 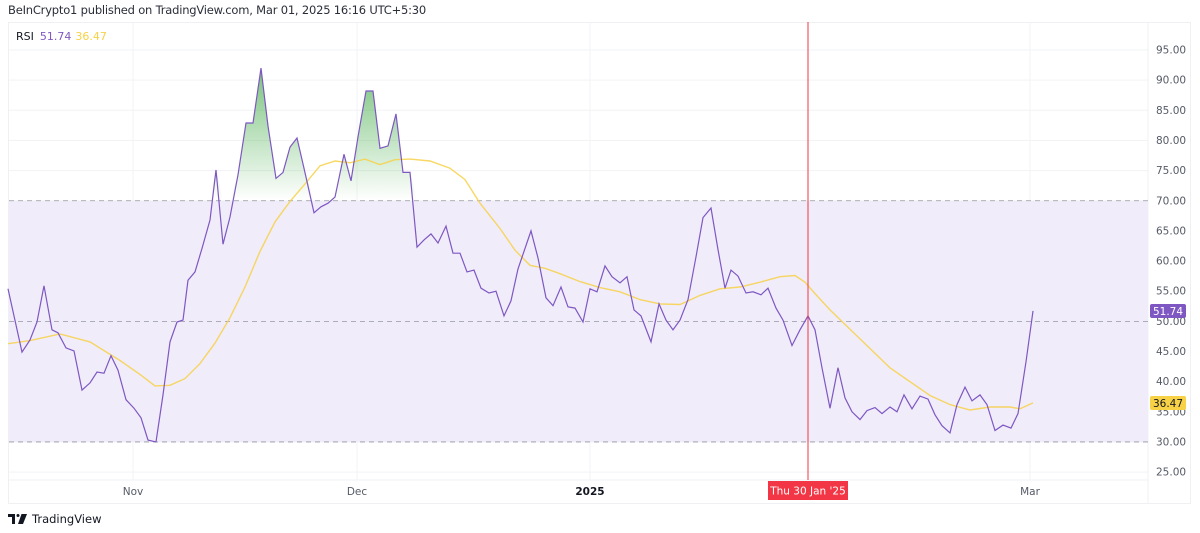 I want to click on x-axis-tick-label: 2025, so click(x=589, y=492).